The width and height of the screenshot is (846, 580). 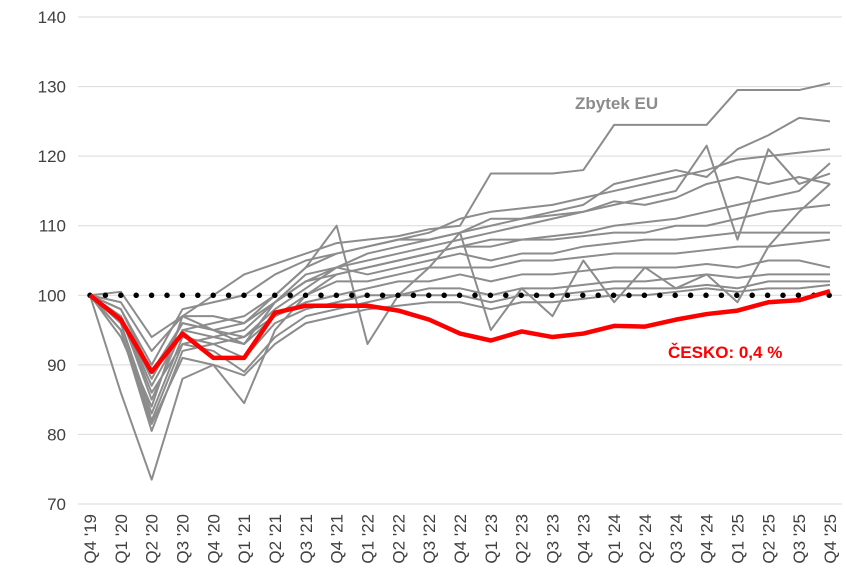 I want to click on x-tick-label: Q1 '23, so click(x=491, y=539).